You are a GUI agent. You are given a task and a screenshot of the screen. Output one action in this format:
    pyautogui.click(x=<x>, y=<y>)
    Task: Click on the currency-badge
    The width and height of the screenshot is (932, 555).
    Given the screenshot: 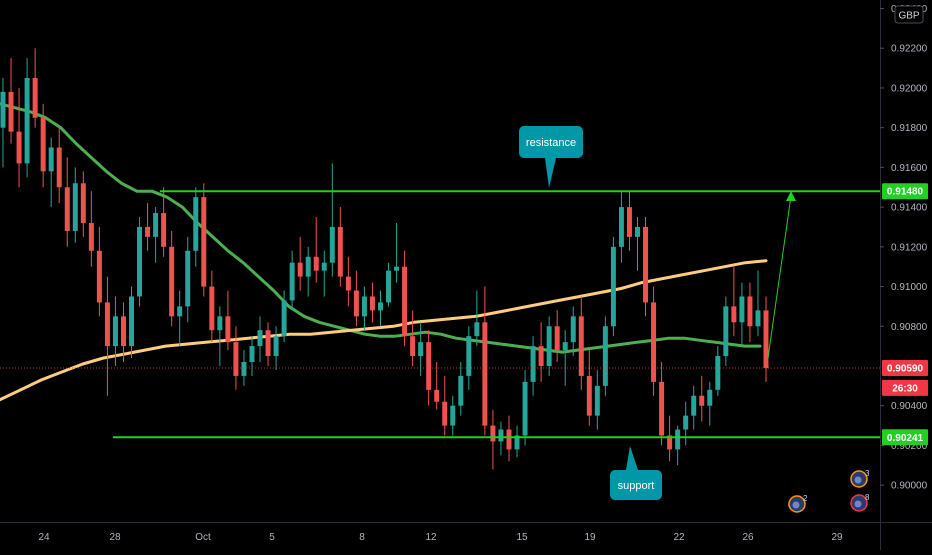 What is the action you would take?
    pyautogui.click(x=909, y=14)
    